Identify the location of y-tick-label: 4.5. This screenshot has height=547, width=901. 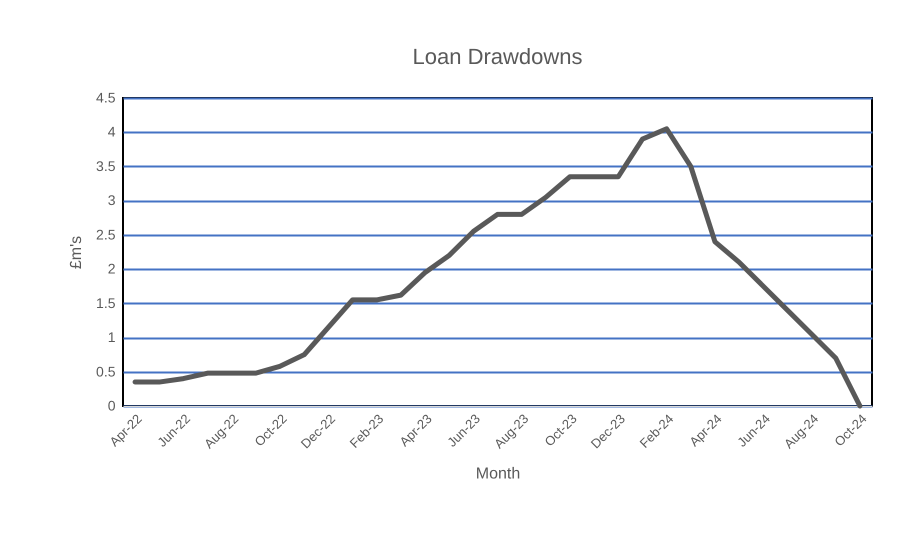
(106, 98).